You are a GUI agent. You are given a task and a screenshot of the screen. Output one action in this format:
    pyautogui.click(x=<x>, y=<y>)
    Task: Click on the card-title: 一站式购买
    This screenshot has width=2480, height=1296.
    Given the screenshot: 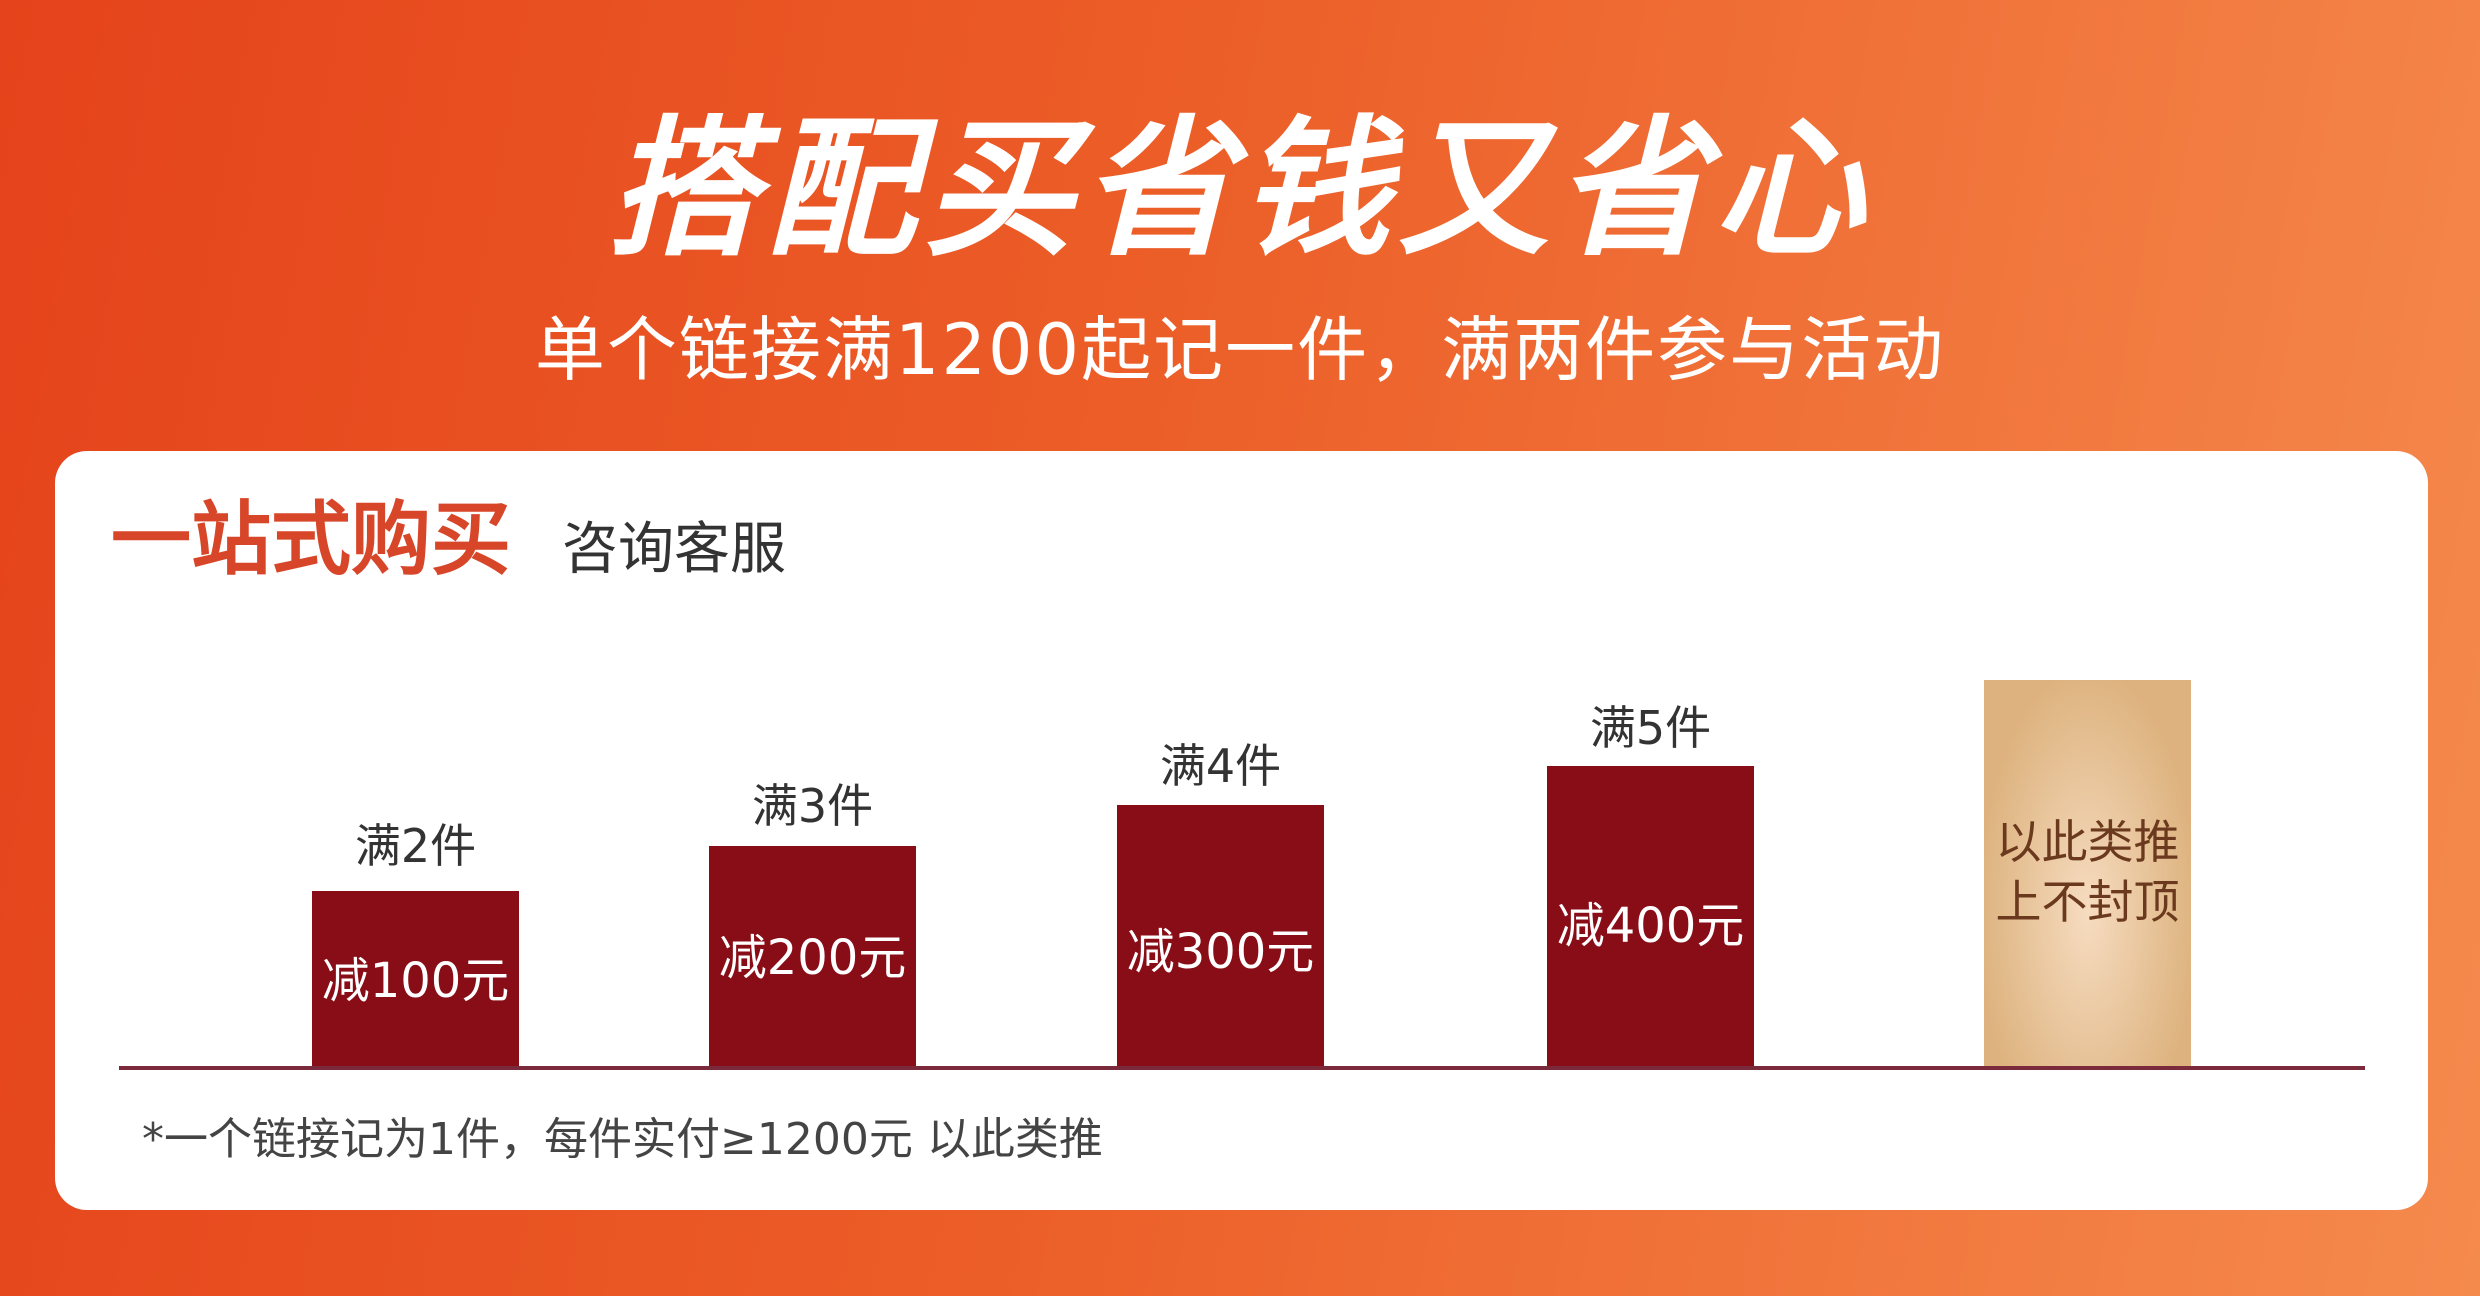 What is the action you would take?
    pyautogui.click(x=311, y=539)
    